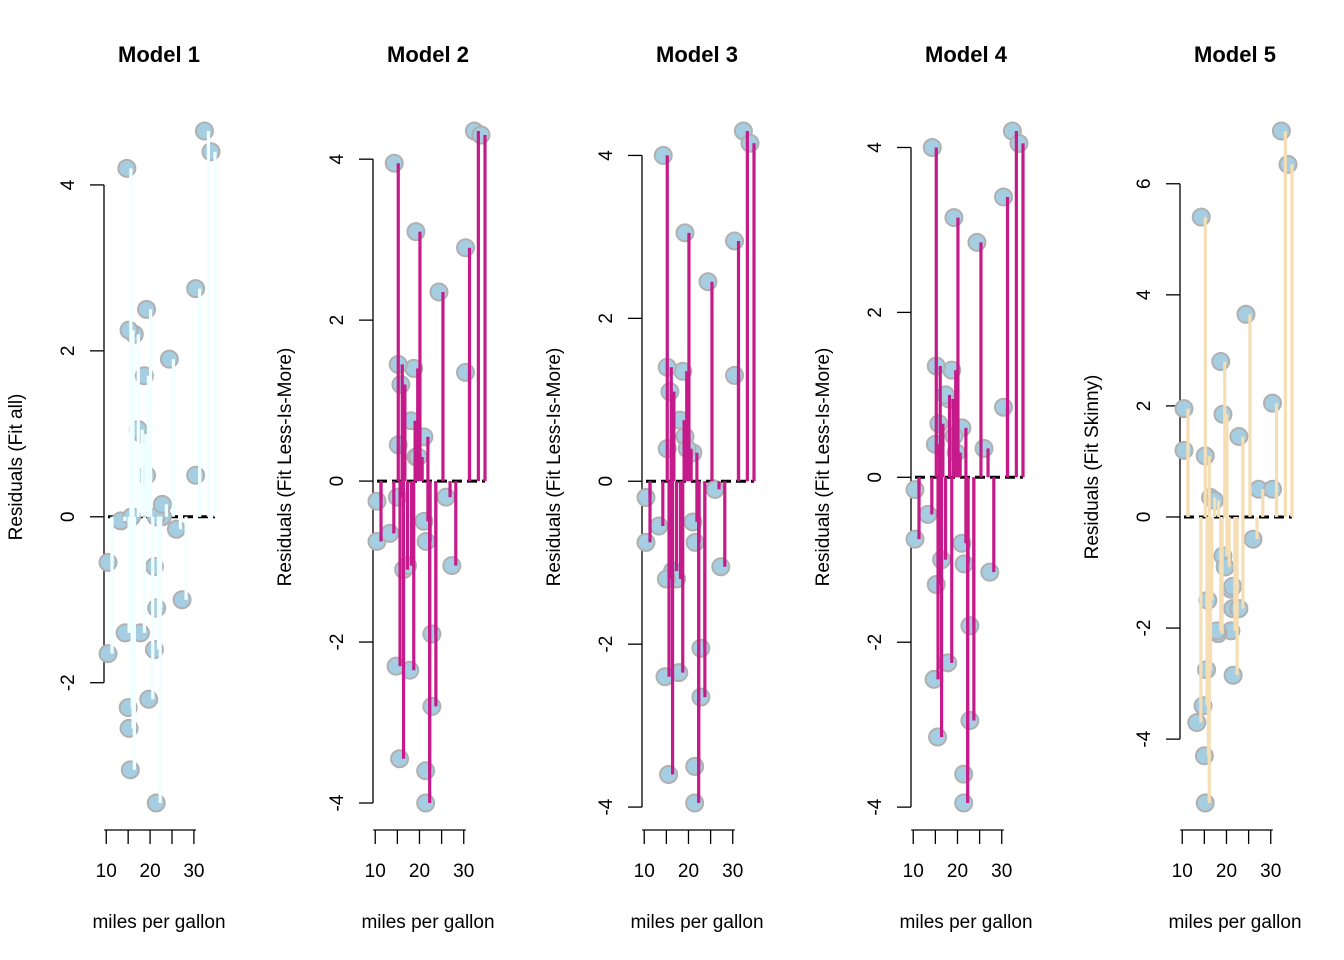 The width and height of the screenshot is (1344, 960). I want to click on y-axis-label: Residuals (Fit Skinny), so click(1092, 467).